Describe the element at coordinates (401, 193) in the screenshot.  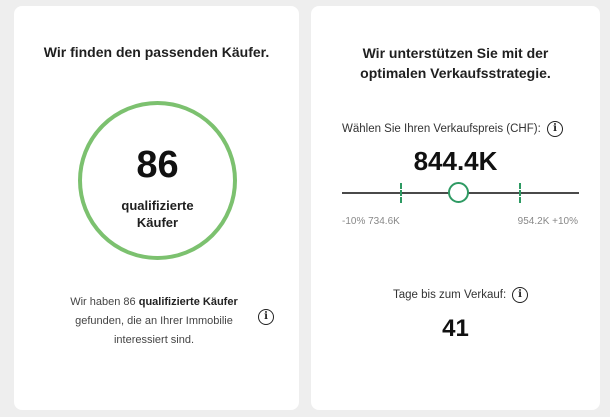
I see `slider-min-marker` at that location.